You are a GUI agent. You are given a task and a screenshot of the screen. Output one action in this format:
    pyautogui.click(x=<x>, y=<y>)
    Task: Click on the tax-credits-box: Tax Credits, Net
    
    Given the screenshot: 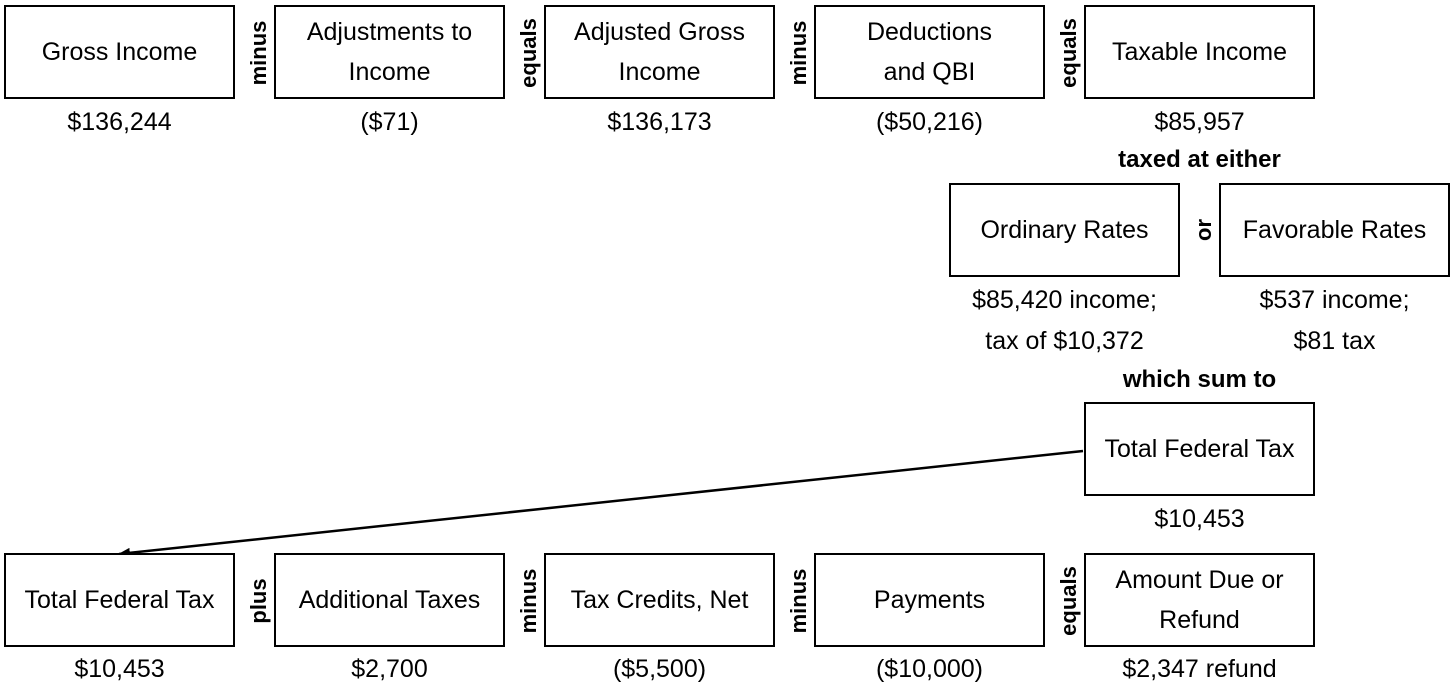 What is the action you would take?
    pyautogui.click(x=659, y=600)
    